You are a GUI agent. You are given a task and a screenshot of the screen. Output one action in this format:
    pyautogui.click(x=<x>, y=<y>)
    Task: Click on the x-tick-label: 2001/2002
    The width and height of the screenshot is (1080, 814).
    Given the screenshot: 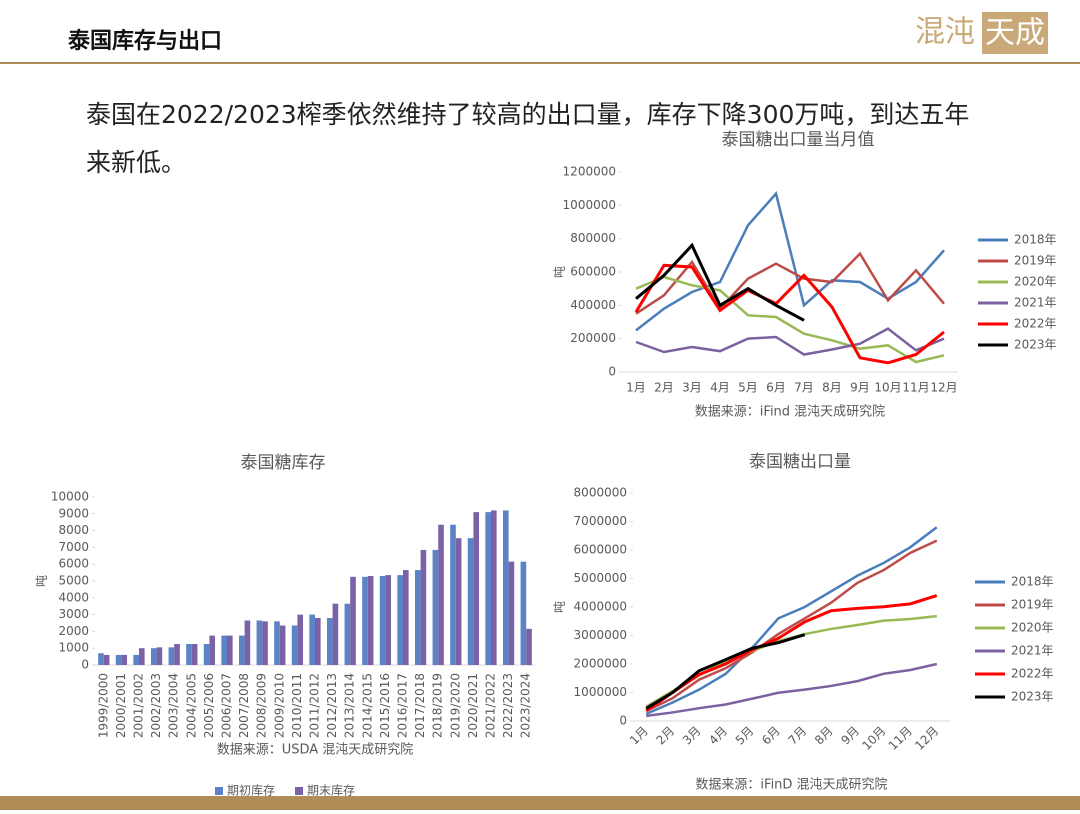 What is the action you would take?
    pyautogui.click(x=139, y=705)
    